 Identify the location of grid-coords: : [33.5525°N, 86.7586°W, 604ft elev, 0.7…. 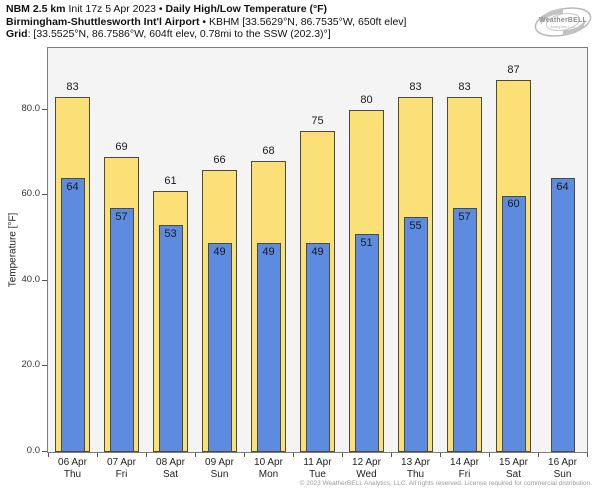
(179, 34).